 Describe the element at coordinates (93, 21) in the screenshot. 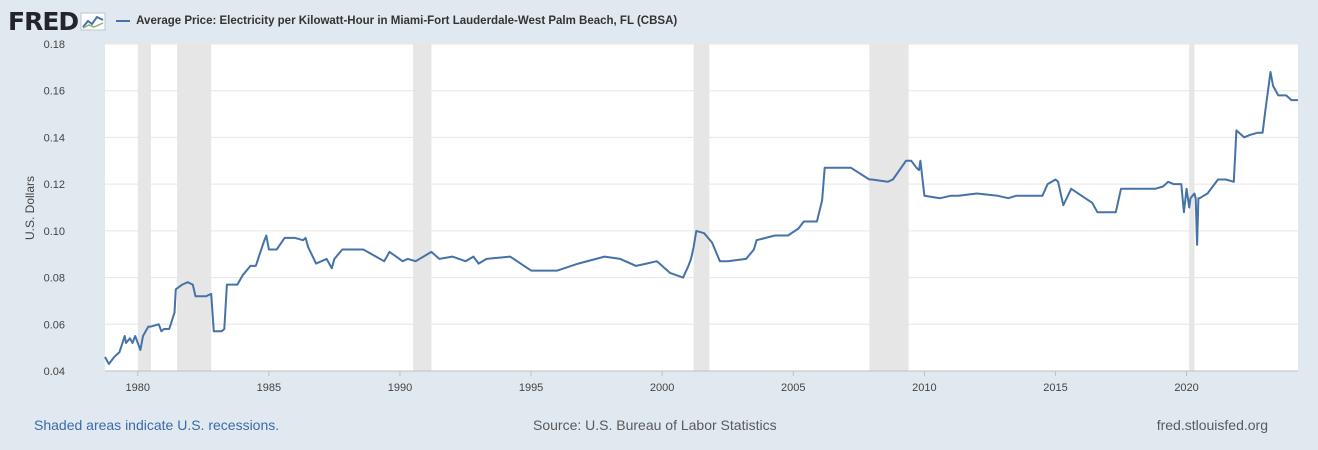

I see `fred-logo-chart-icon` at that location.